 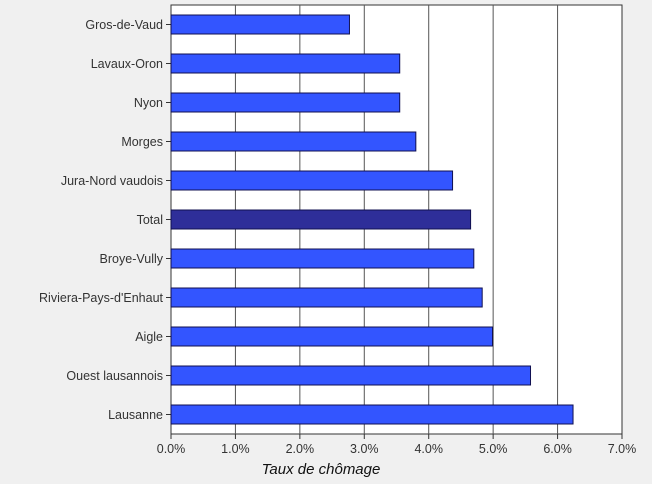 I want to click on category-label: Aigle, so click(x=149, y=337).